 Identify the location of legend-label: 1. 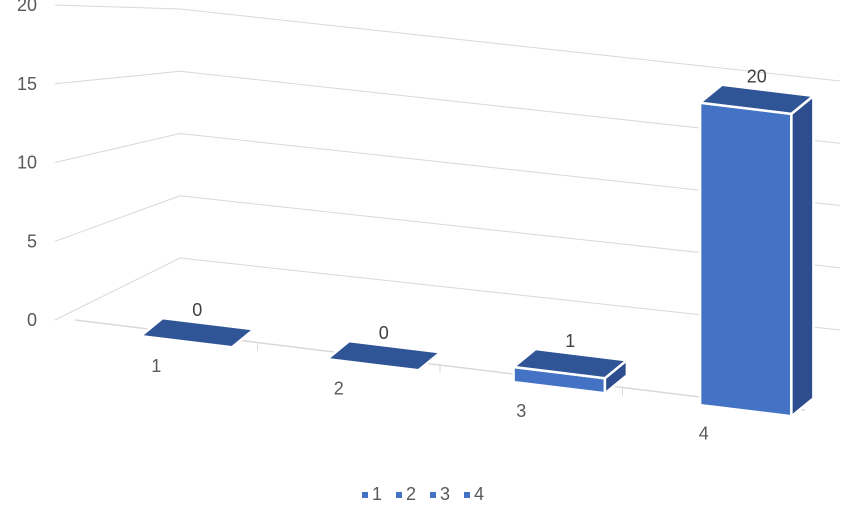
(377, 494).